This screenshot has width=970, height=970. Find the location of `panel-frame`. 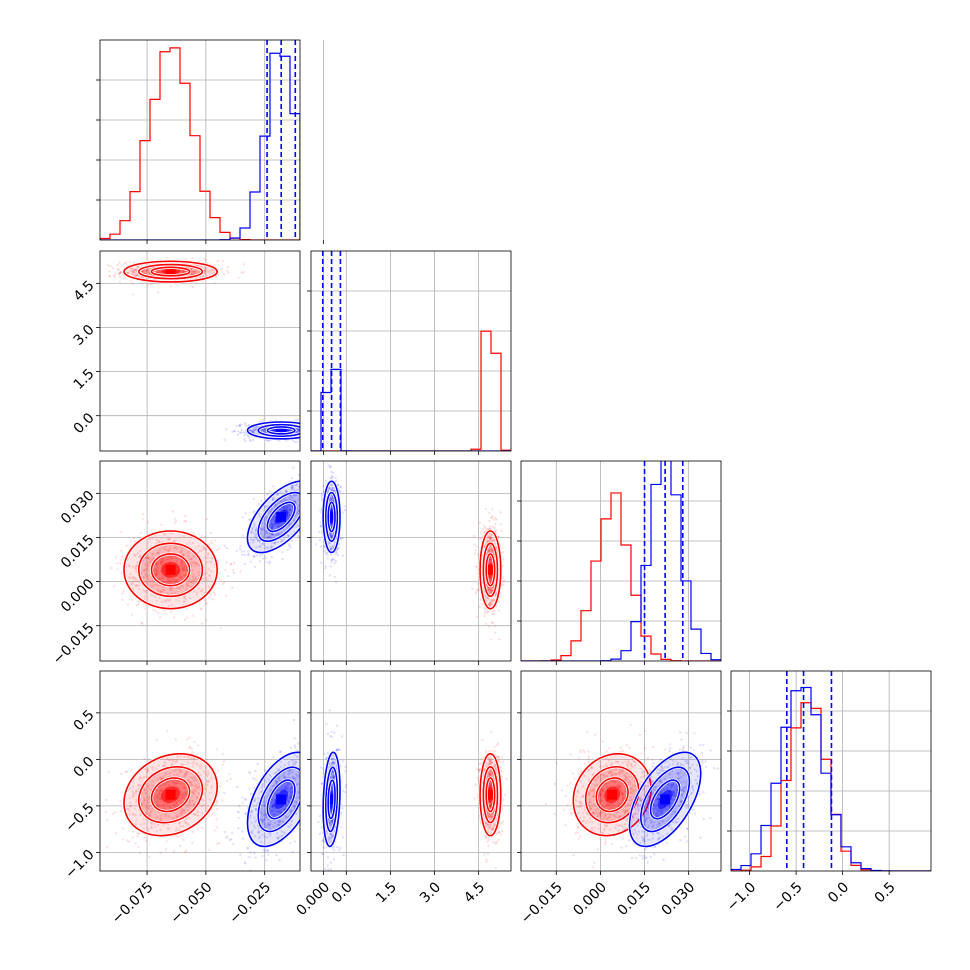

panel-frame is located at coordinates (411, 351).